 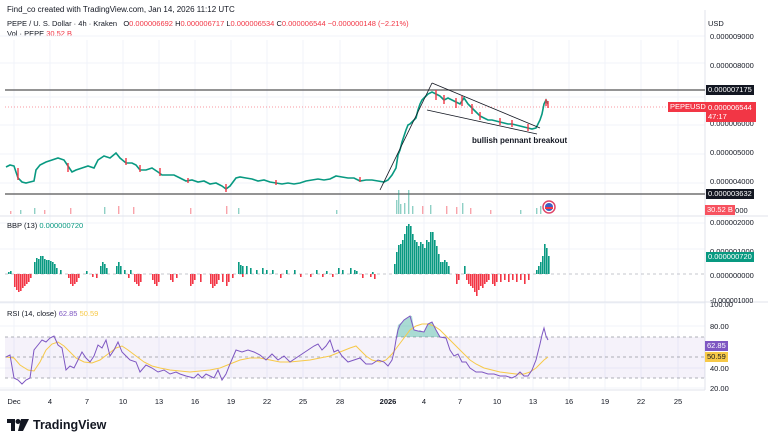 I want to click on rsi-title: RSI (14, close), so click(x=32, y=313).